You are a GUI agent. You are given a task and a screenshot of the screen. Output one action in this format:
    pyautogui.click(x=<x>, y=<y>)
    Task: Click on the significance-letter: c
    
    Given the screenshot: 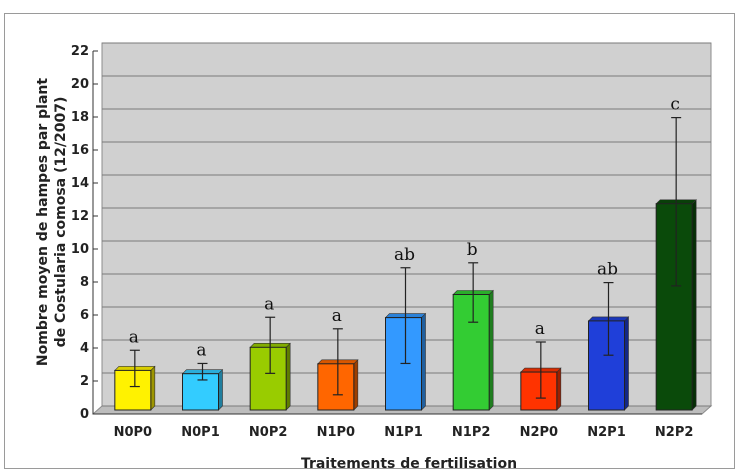 What is the action you would take?
    pyautogui.click(x=675, y=105)
    